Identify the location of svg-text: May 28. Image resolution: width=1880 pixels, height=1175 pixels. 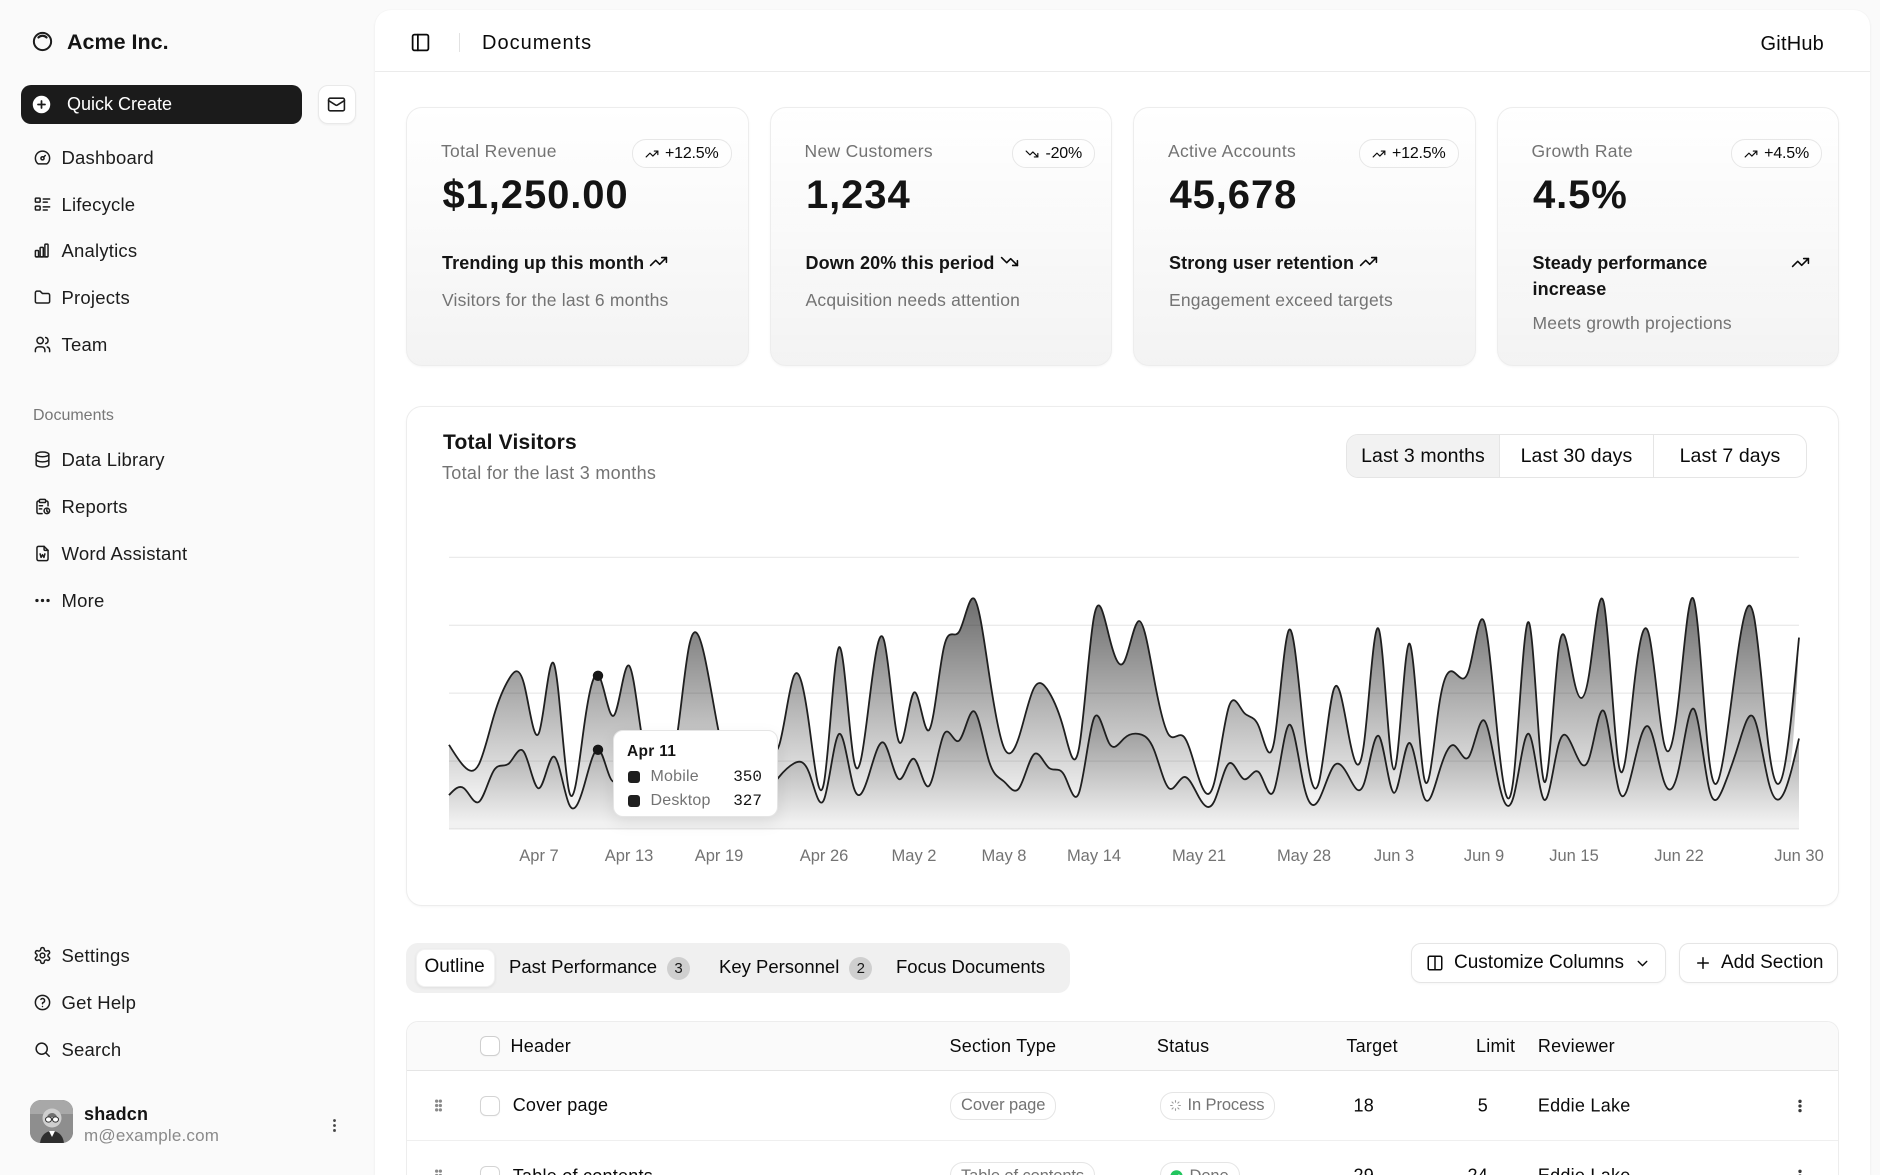
(1304, 856).